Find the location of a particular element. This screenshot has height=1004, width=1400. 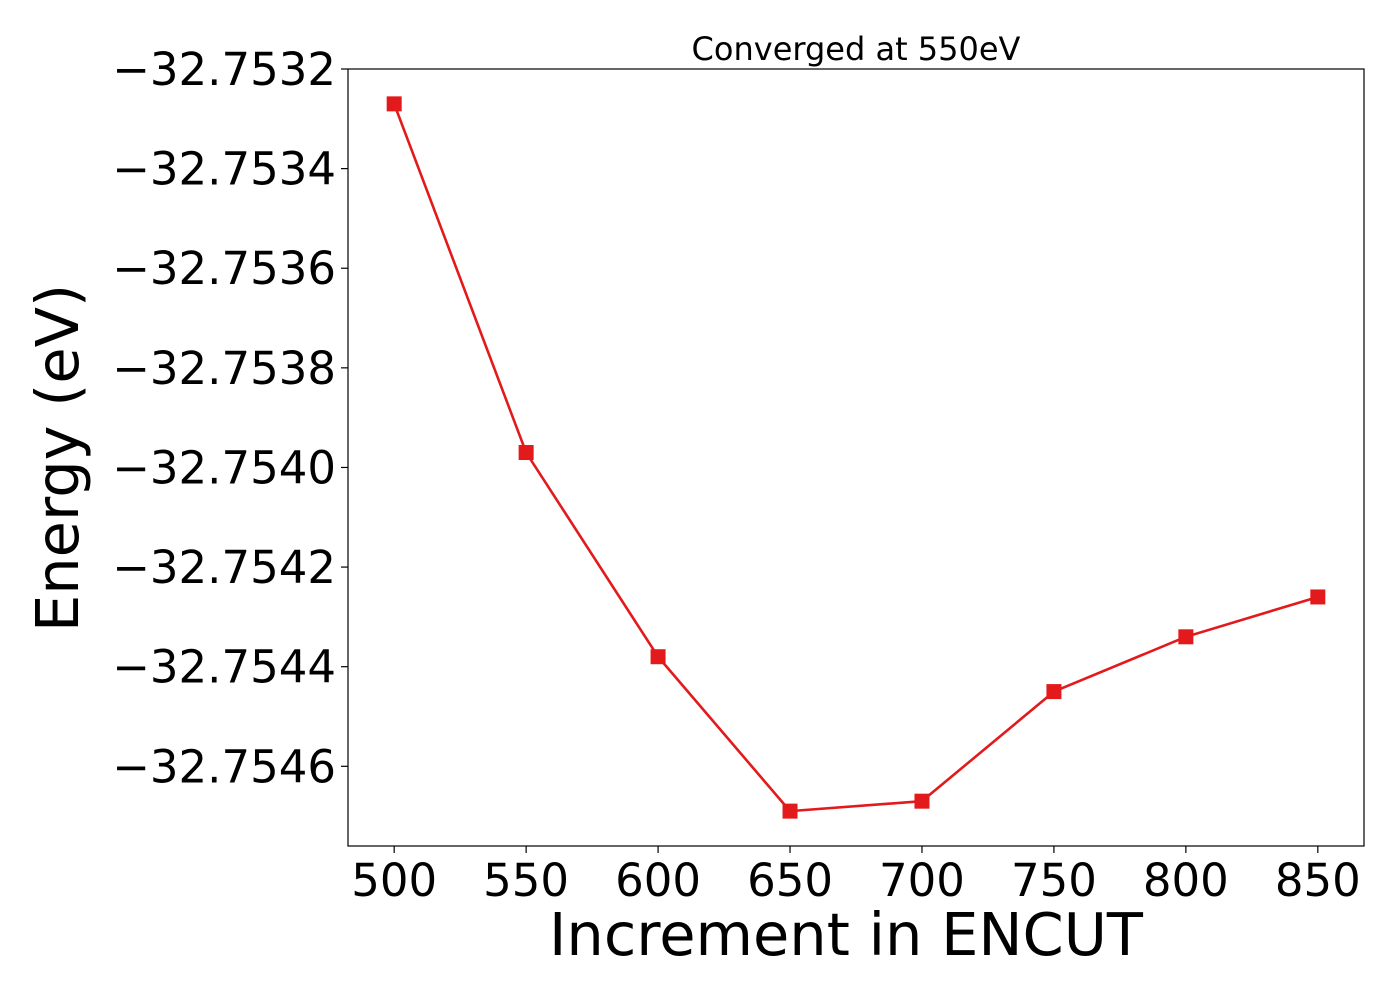

x-axis: 500 550 600 650 700 750 800 850 is located at coordinates (856, 876).